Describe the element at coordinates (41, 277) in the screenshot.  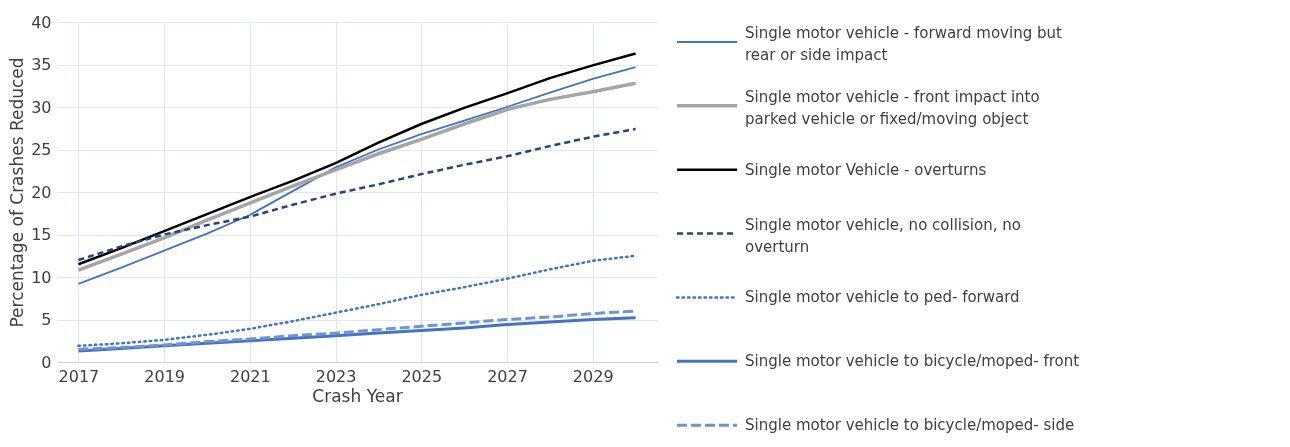
I see `y-tick-label: 10` at that location.